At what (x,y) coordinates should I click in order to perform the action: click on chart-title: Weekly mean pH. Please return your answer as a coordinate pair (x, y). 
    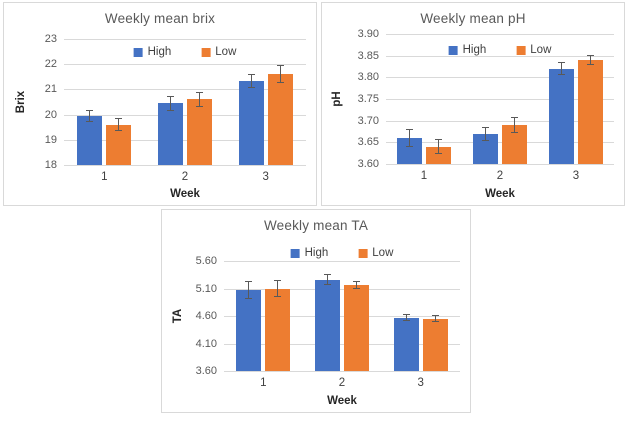
    Looking at the image, I should click on (473, 18).